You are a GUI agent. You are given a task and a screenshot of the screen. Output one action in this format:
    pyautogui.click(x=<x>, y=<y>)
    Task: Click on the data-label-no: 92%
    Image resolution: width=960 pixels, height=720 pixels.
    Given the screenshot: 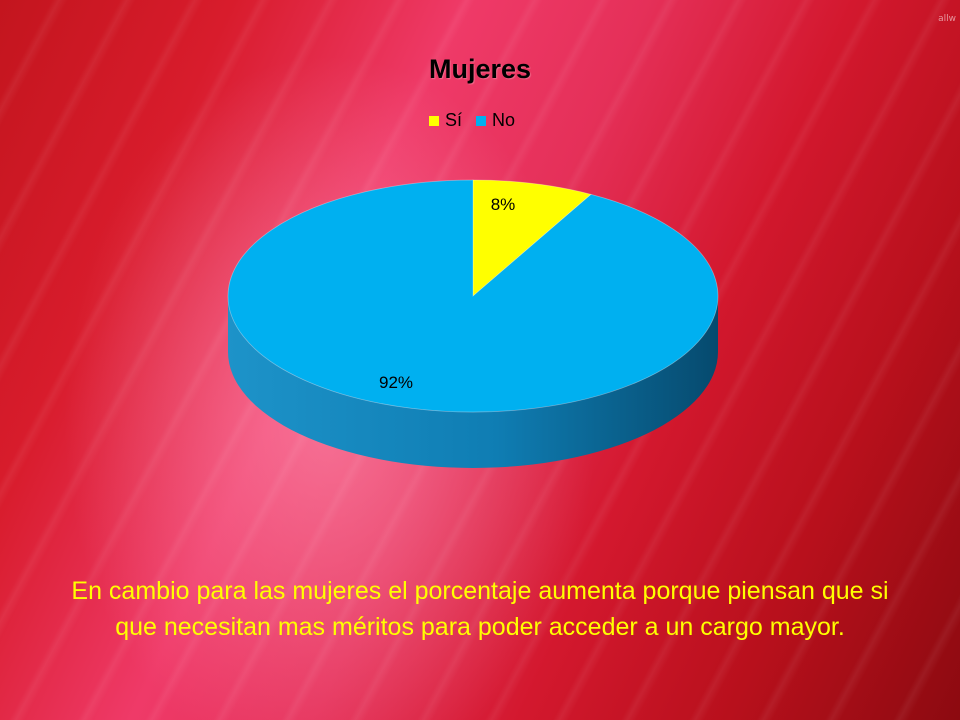 What is the action you would take?
    pyautogui.click(x=396, y=382)
    